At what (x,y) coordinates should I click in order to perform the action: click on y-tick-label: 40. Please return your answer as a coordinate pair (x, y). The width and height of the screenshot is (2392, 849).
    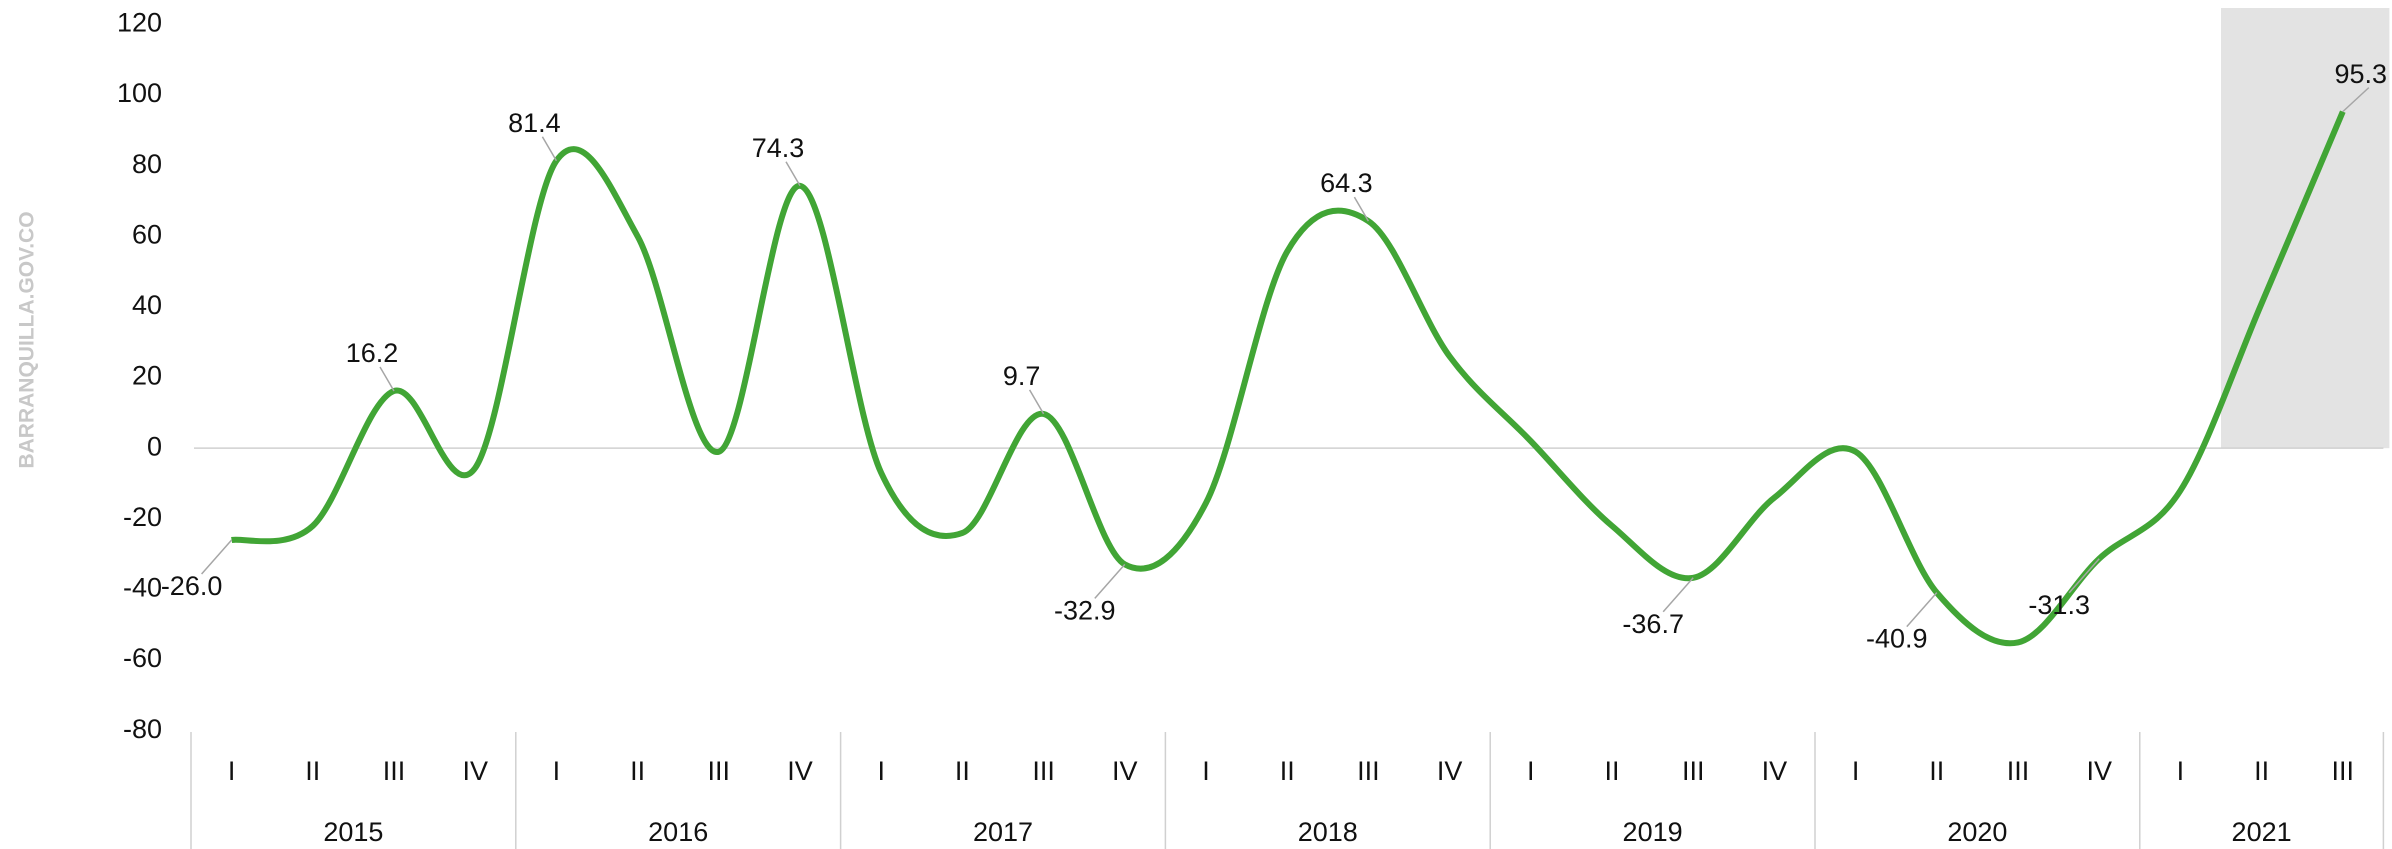
    Looking at the image, I should click on (147, 305).